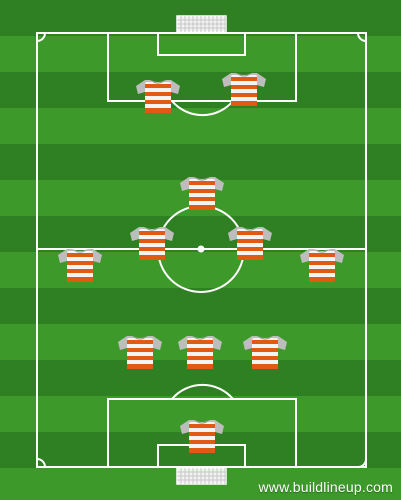 The image size is (401, 500). I want to click on watermark-link: www.buildlineup.com, so click(325, 487).